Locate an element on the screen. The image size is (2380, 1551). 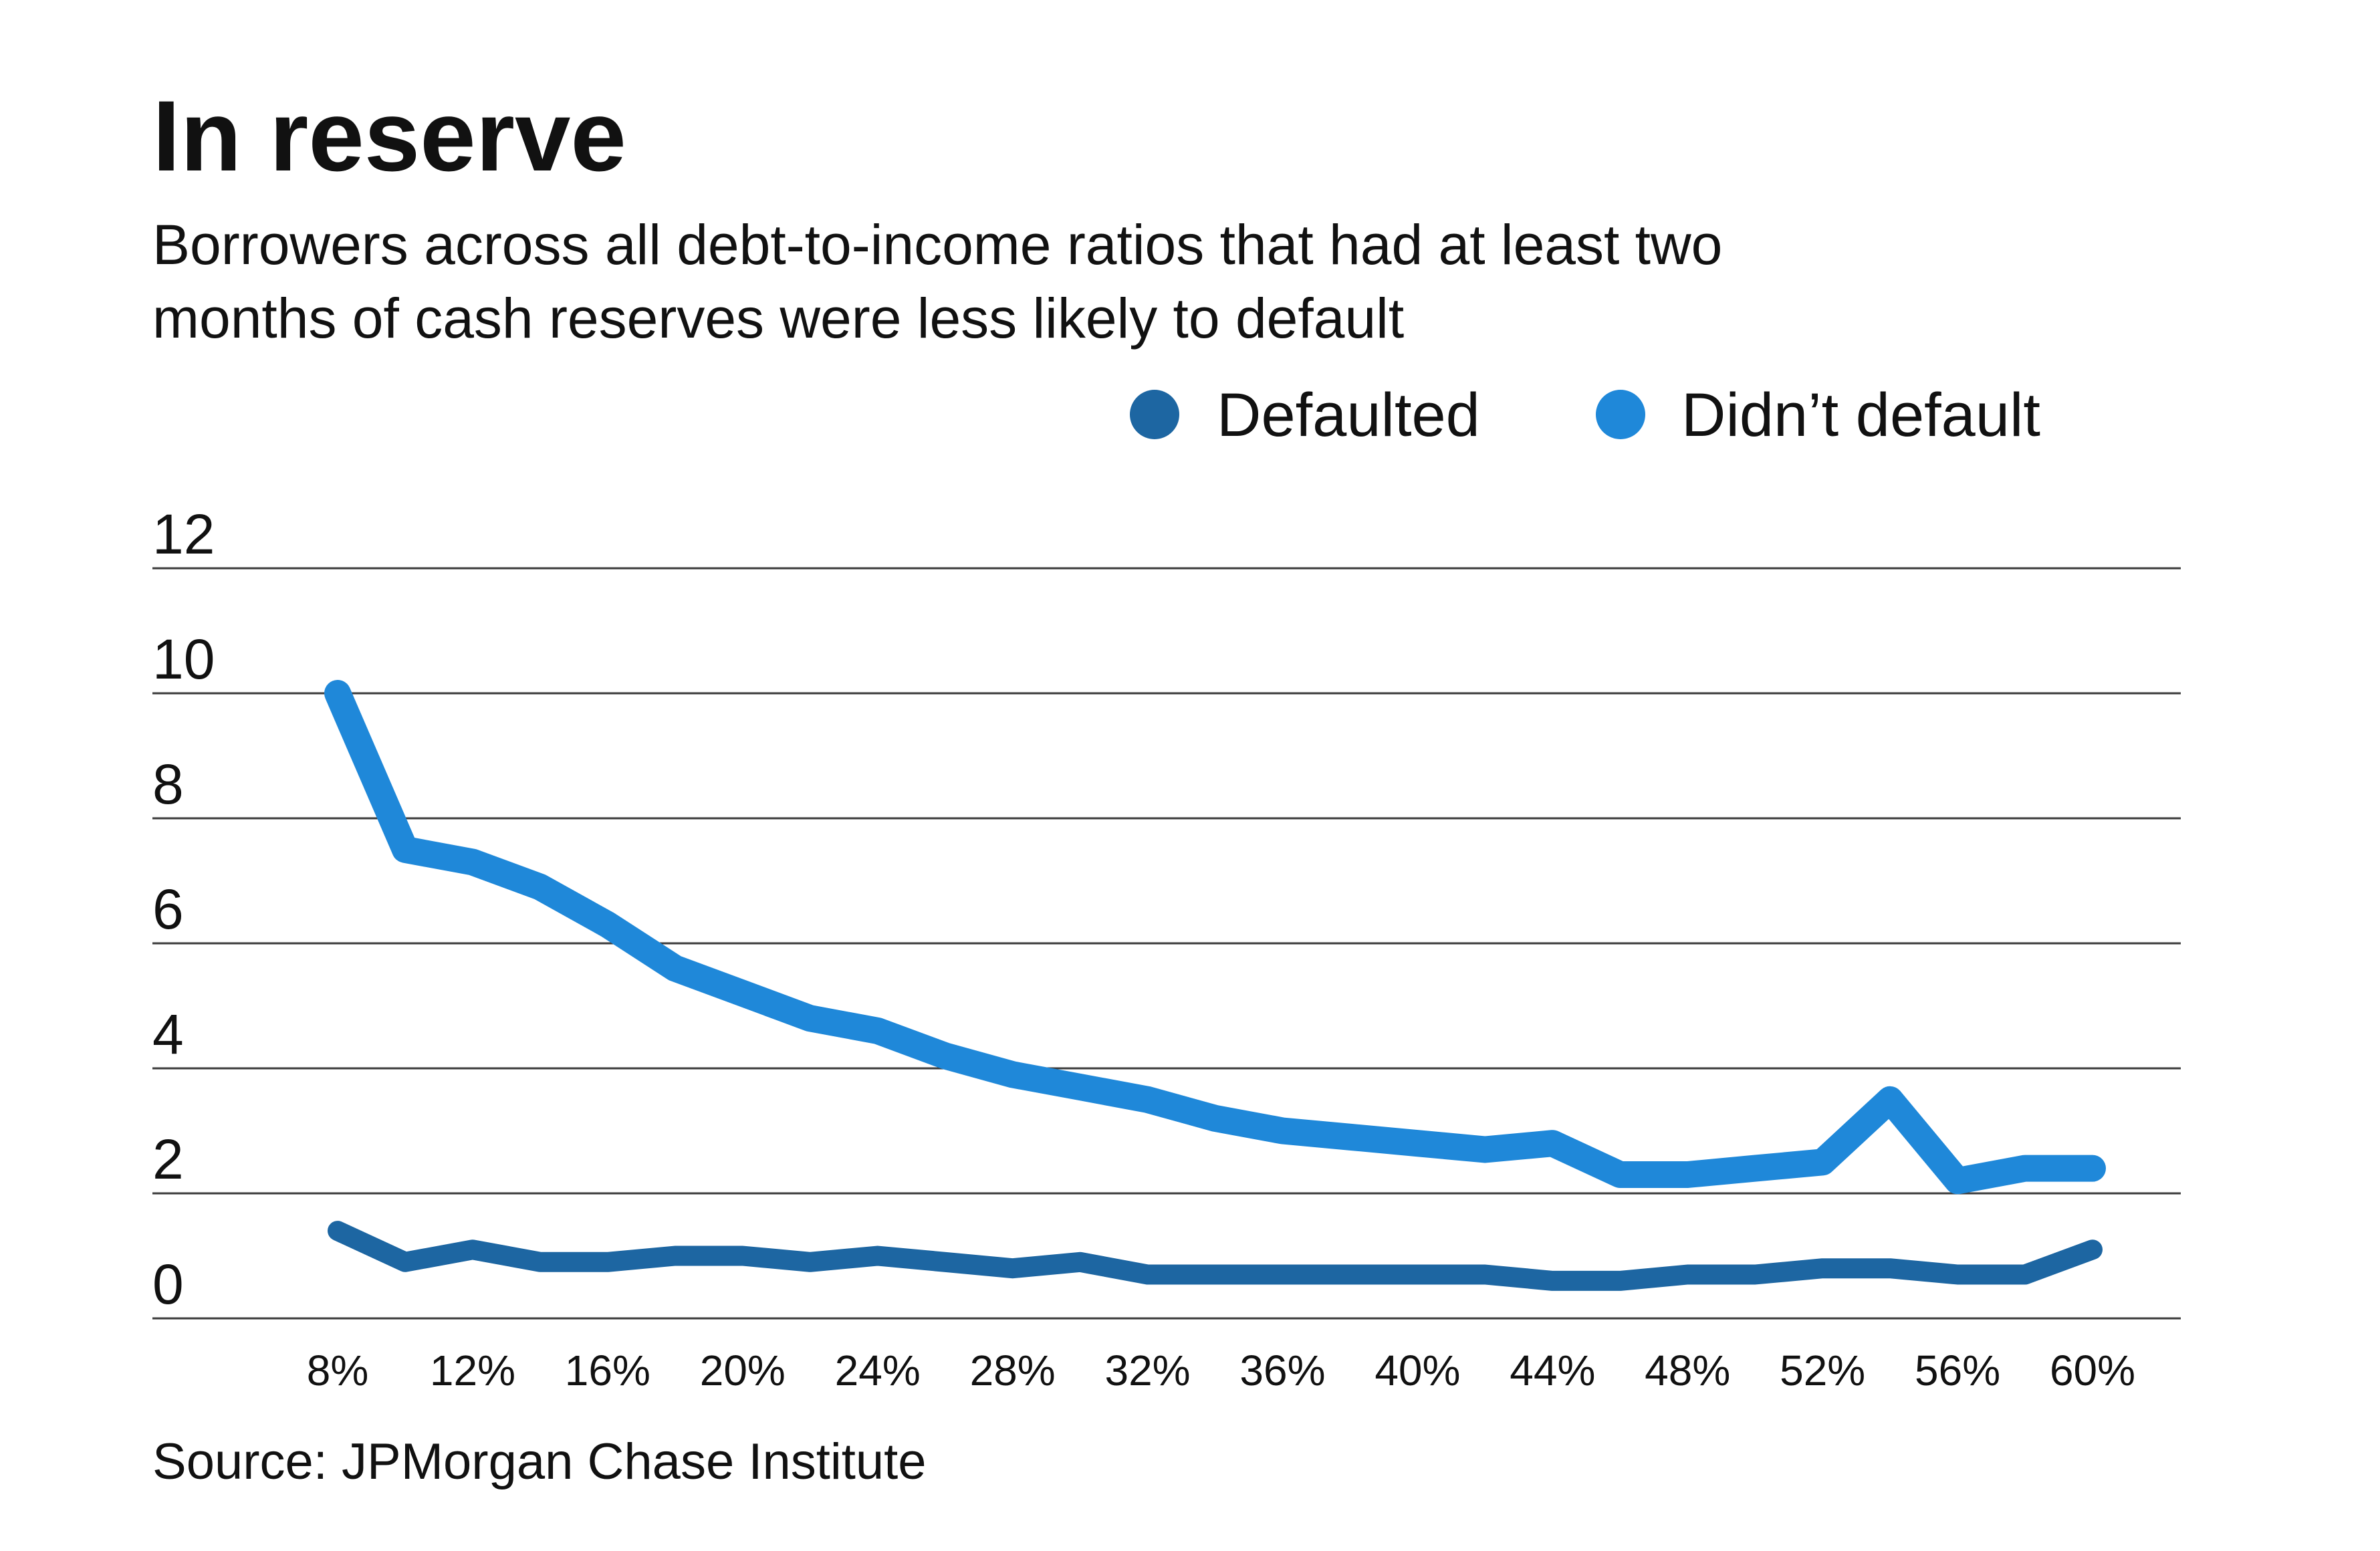
y-tick-label-0: 0 is located at coordinates (168, 1284).